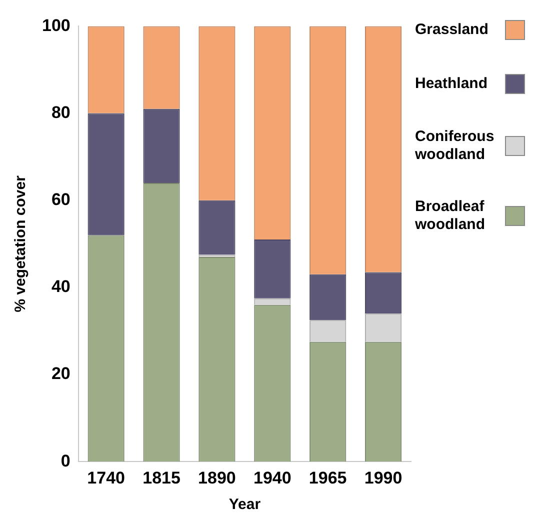 The width and height of the screenshot is (543, 528). I want to click on x-tick-label: 1740, so click(106, 478).